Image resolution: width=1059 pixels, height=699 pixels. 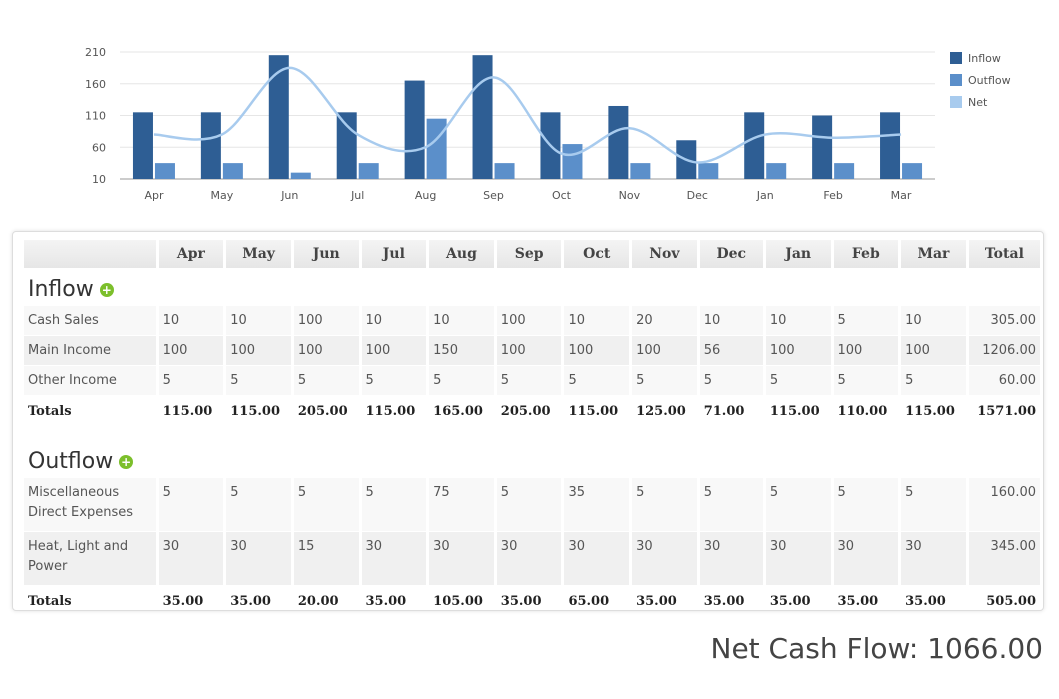 What do you see at coordinates (832, 195) in the screenshot?
I see `x-tick-label: Feb` at bounding box center [832, 195].